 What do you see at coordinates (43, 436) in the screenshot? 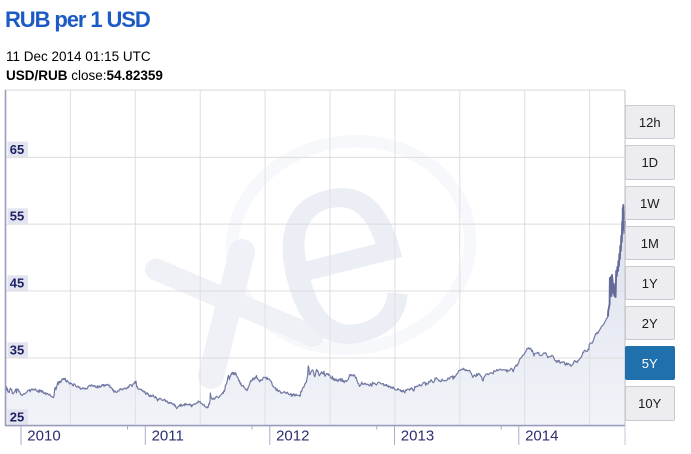
I see `svg-text: 2010` at bounding box center [43, 436].